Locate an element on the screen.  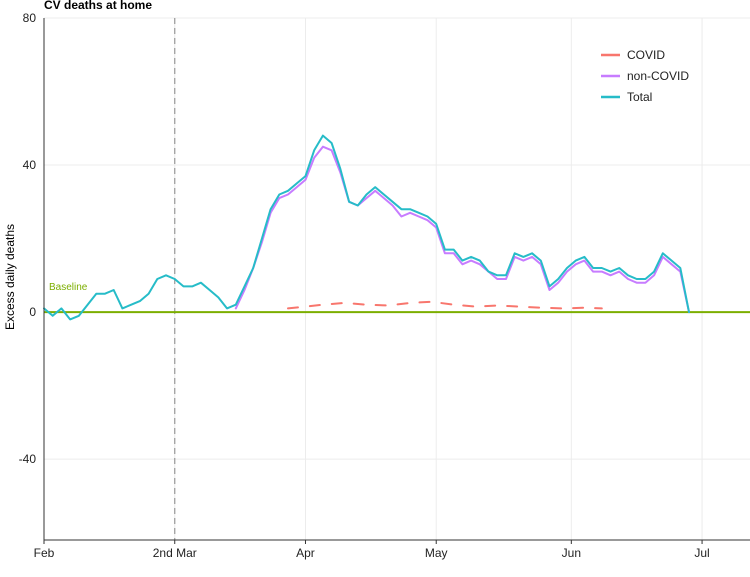
x-tick-label: Jul is located at coordinates (701, 553).